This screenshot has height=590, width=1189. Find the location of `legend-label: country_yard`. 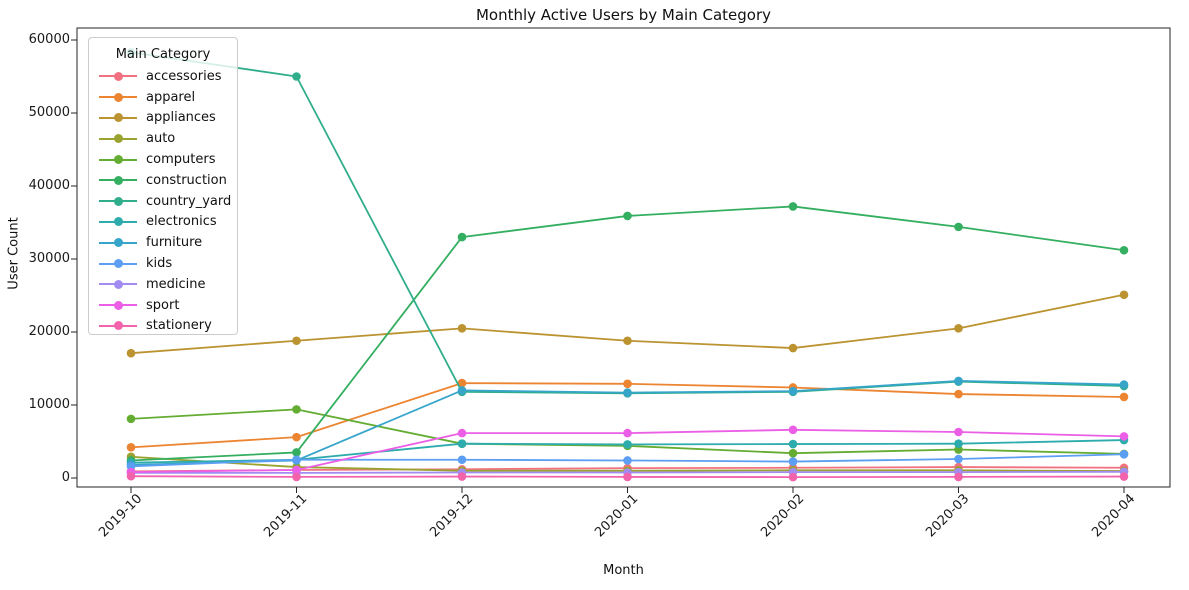

legend-label: country_yard is located at coordinates (189, 201).